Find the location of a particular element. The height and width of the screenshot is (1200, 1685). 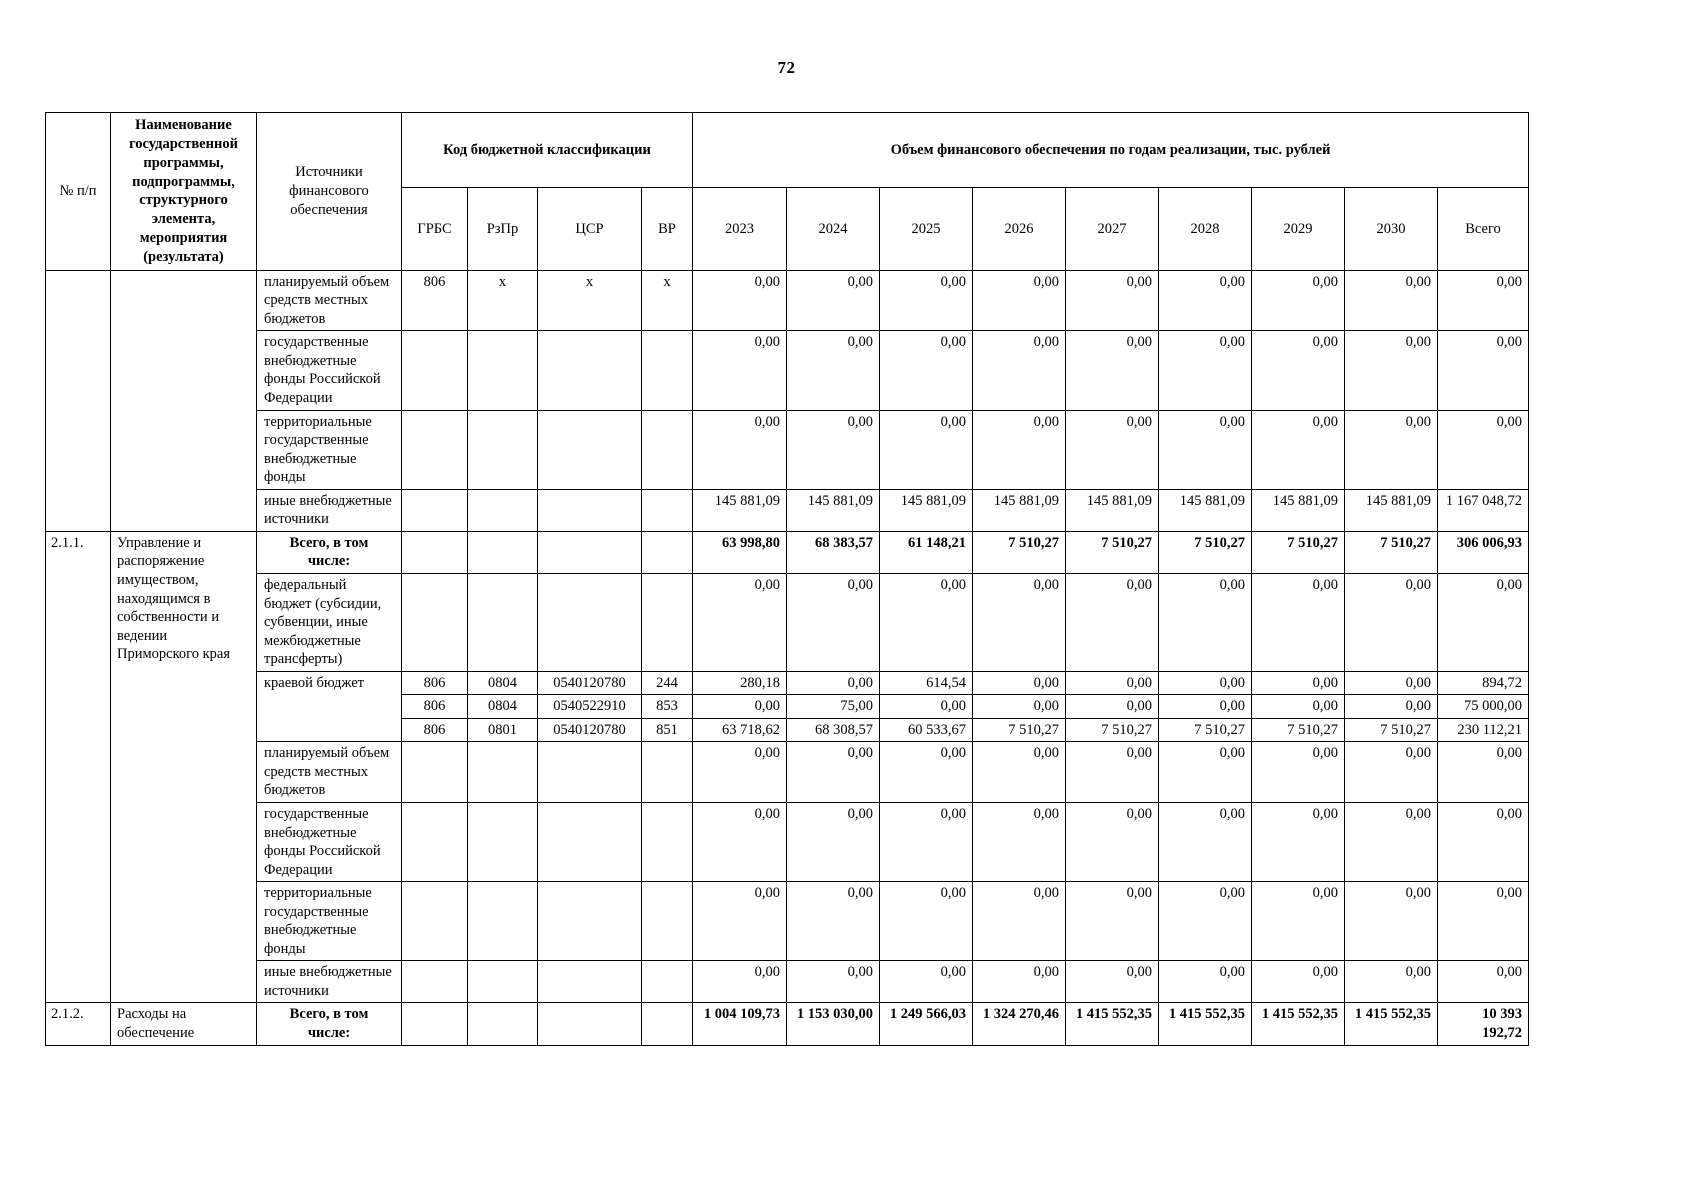

cell-amount: 1 004 109,73 is located at coordinates (739, 1024).